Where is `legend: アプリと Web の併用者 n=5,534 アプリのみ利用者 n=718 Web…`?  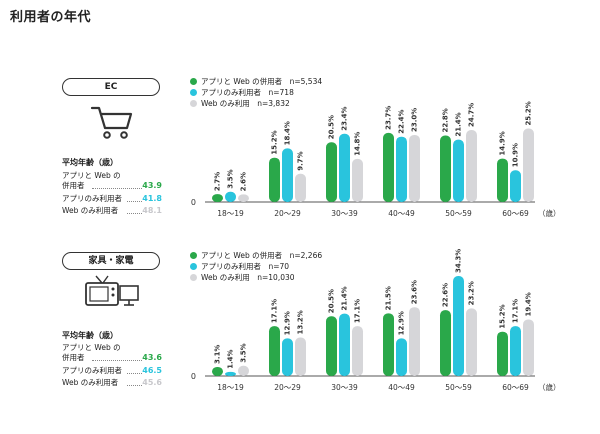 legend: アプリと Web の併用者 n=5,534 アプリのみ利用者 n=718 Web… is located at coordinates (256, 92).